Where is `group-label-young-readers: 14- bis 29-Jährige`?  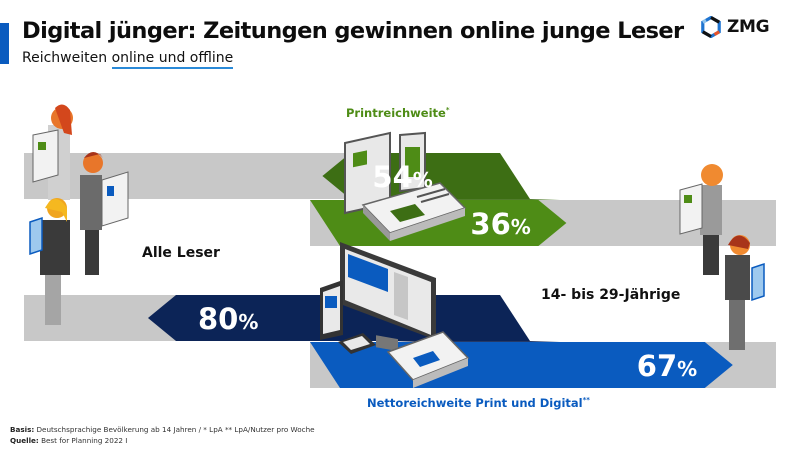
group-label-young-readers: 14- bis 29-Jährige is located at coordinates (611, 295).